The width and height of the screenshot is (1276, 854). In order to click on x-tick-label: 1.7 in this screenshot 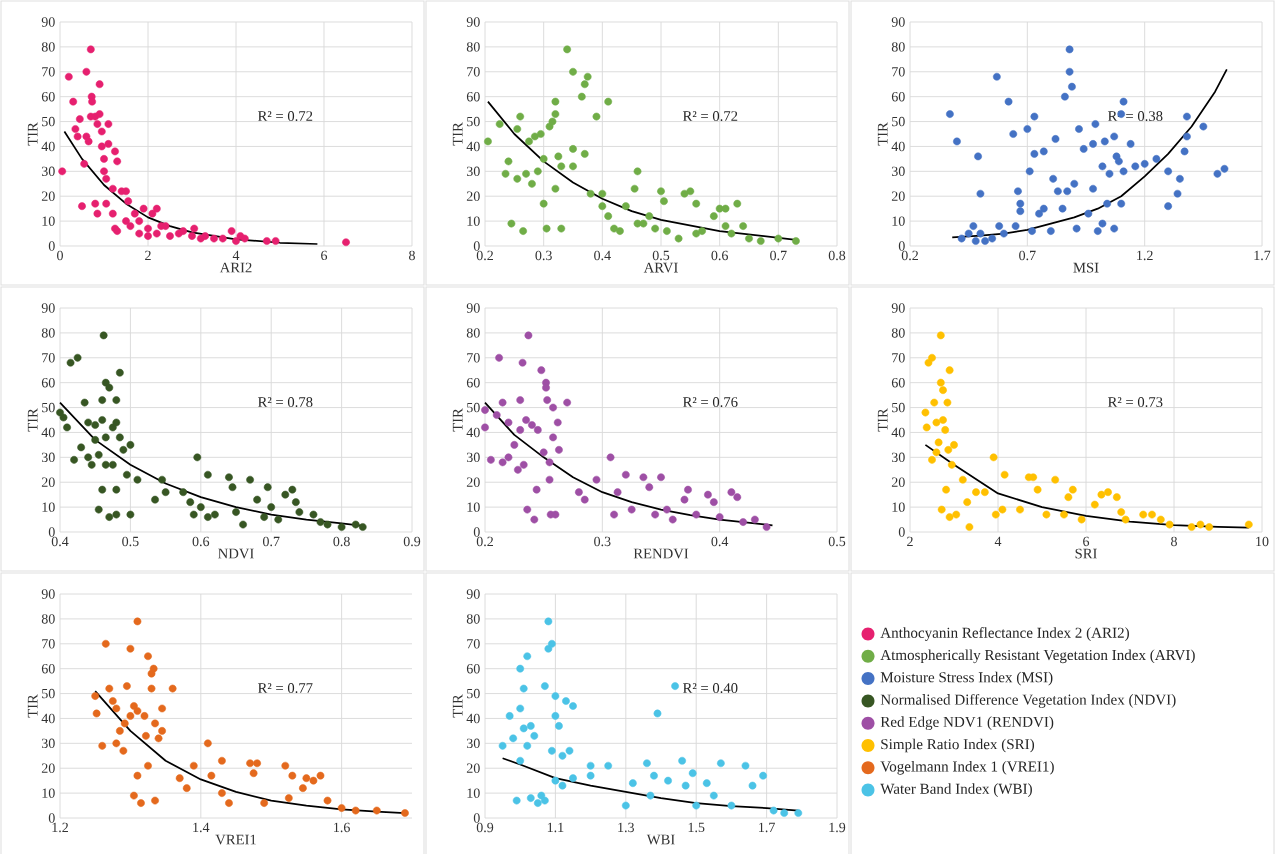, I will do `click(1262, 255)`.